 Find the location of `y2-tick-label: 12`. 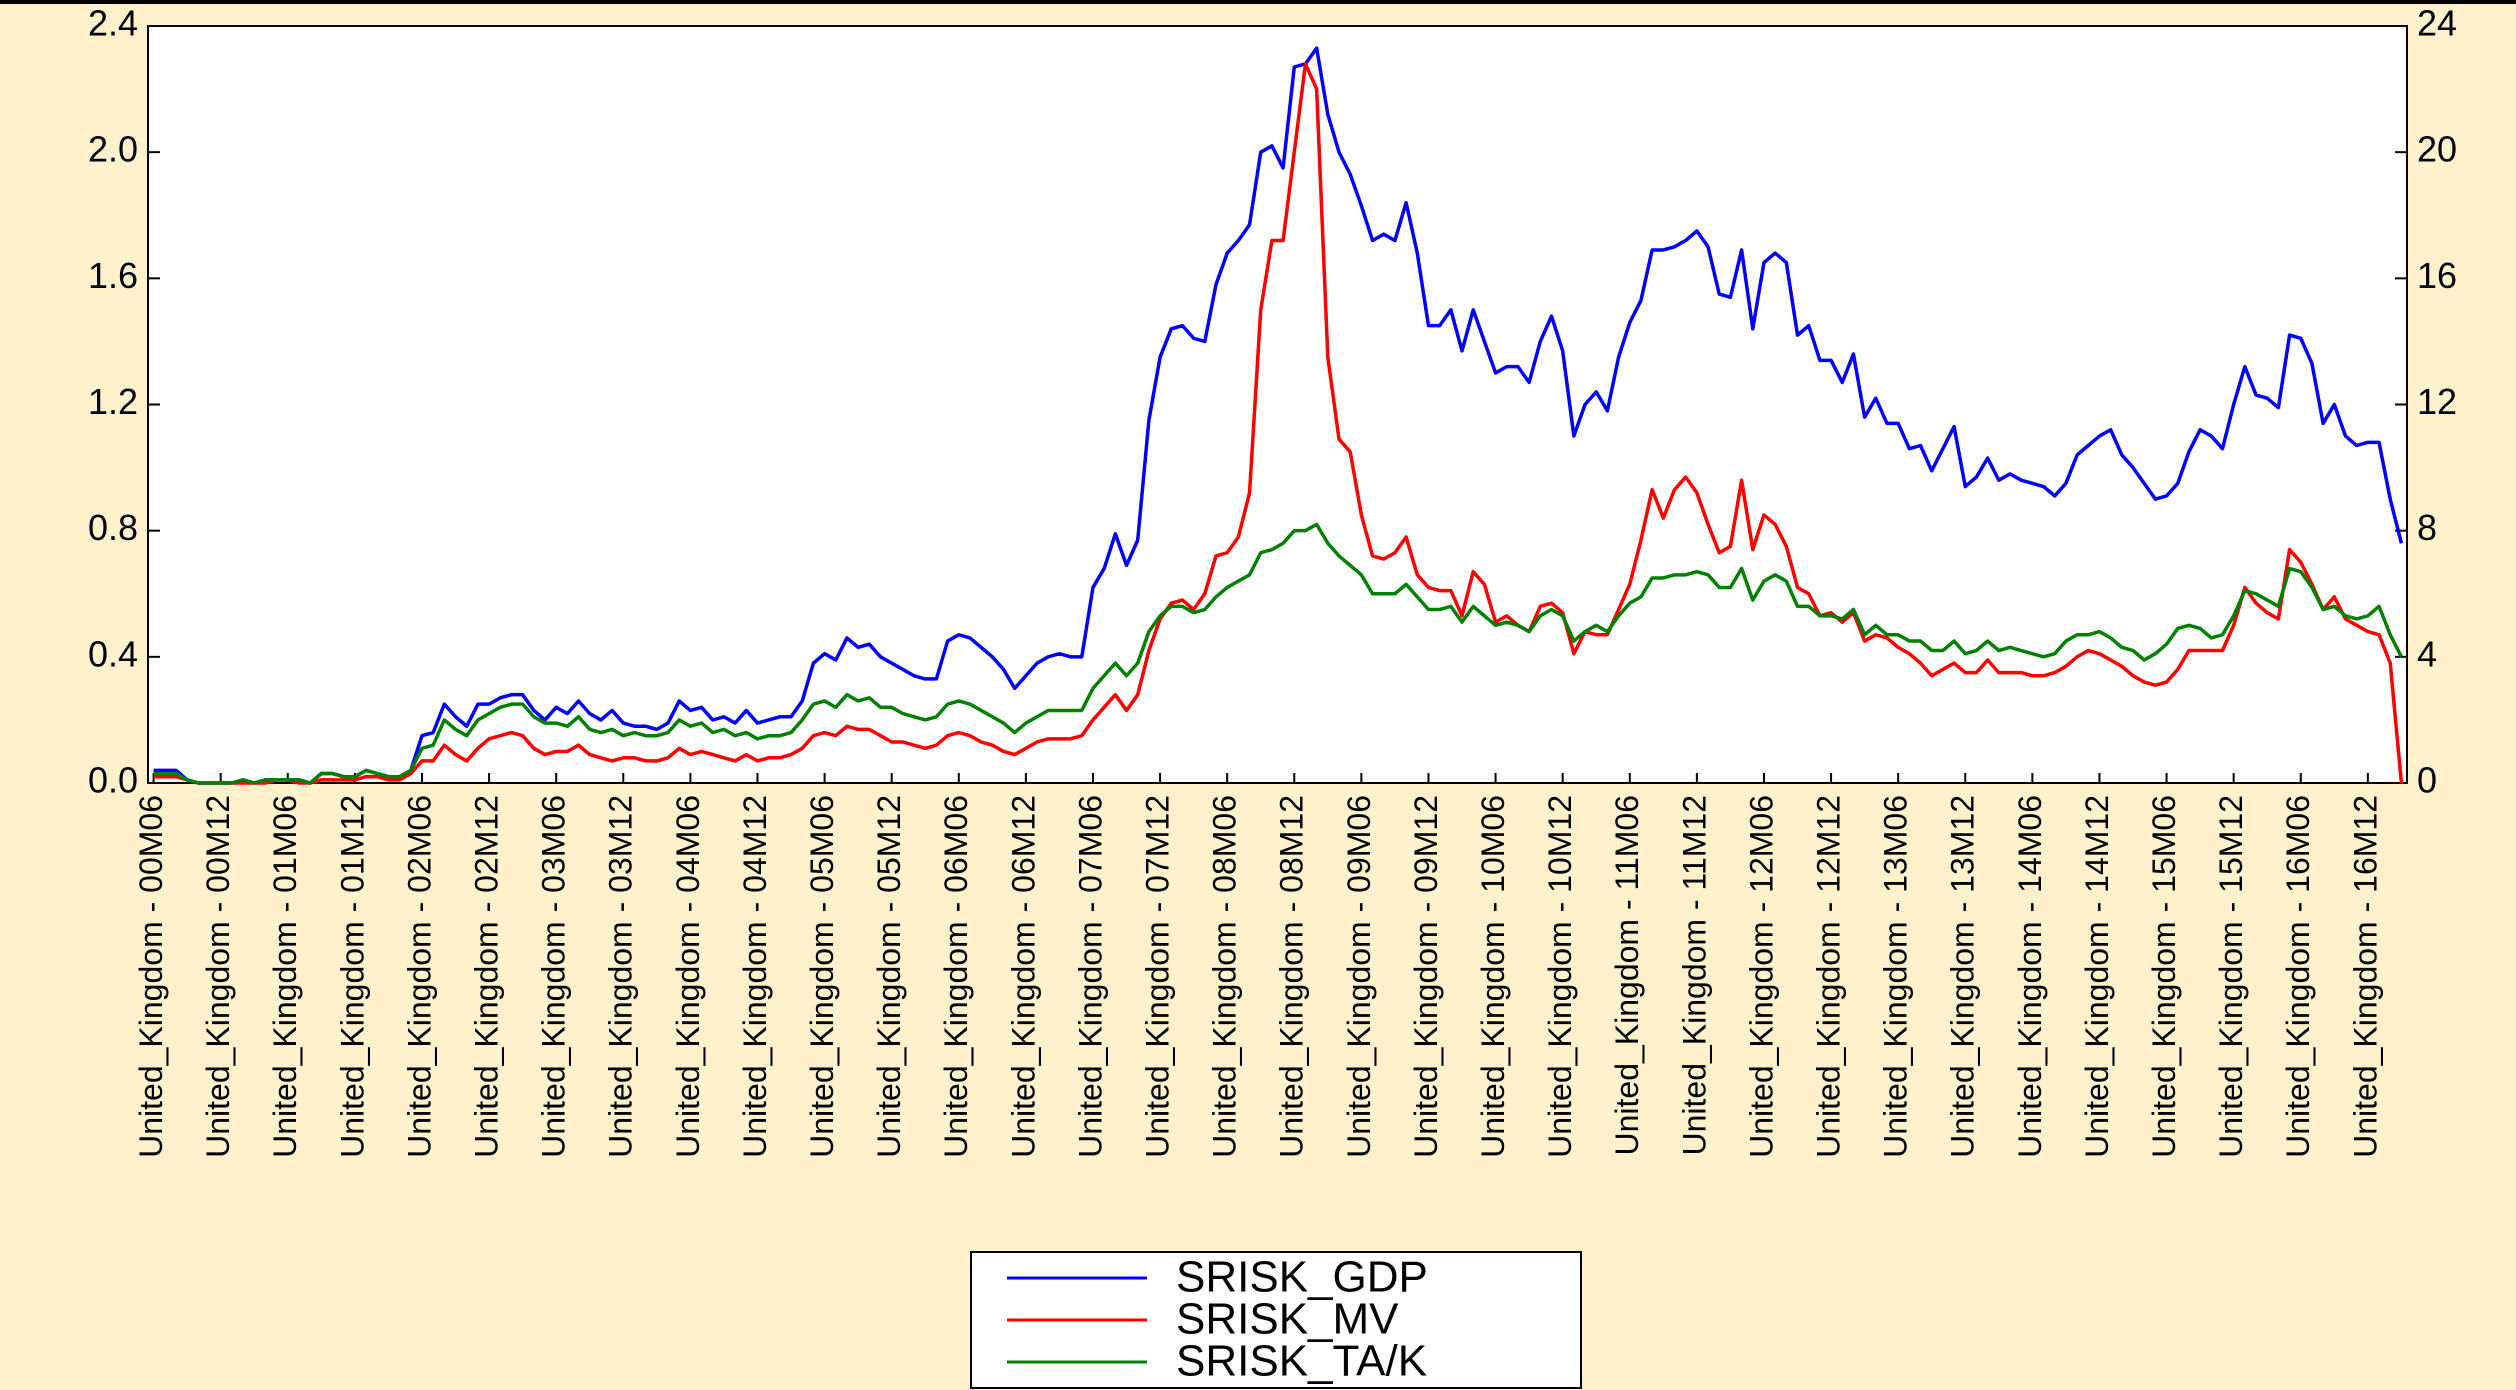

y2-tick-label: 12 is located at coordinates (2437, 401).